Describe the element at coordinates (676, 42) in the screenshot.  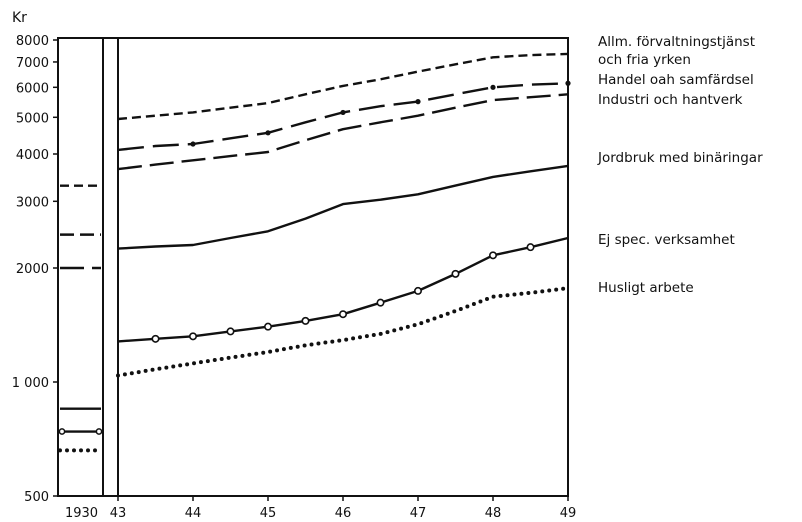
I see `legend-label: Allm. förvaltningstjänst` at that location.